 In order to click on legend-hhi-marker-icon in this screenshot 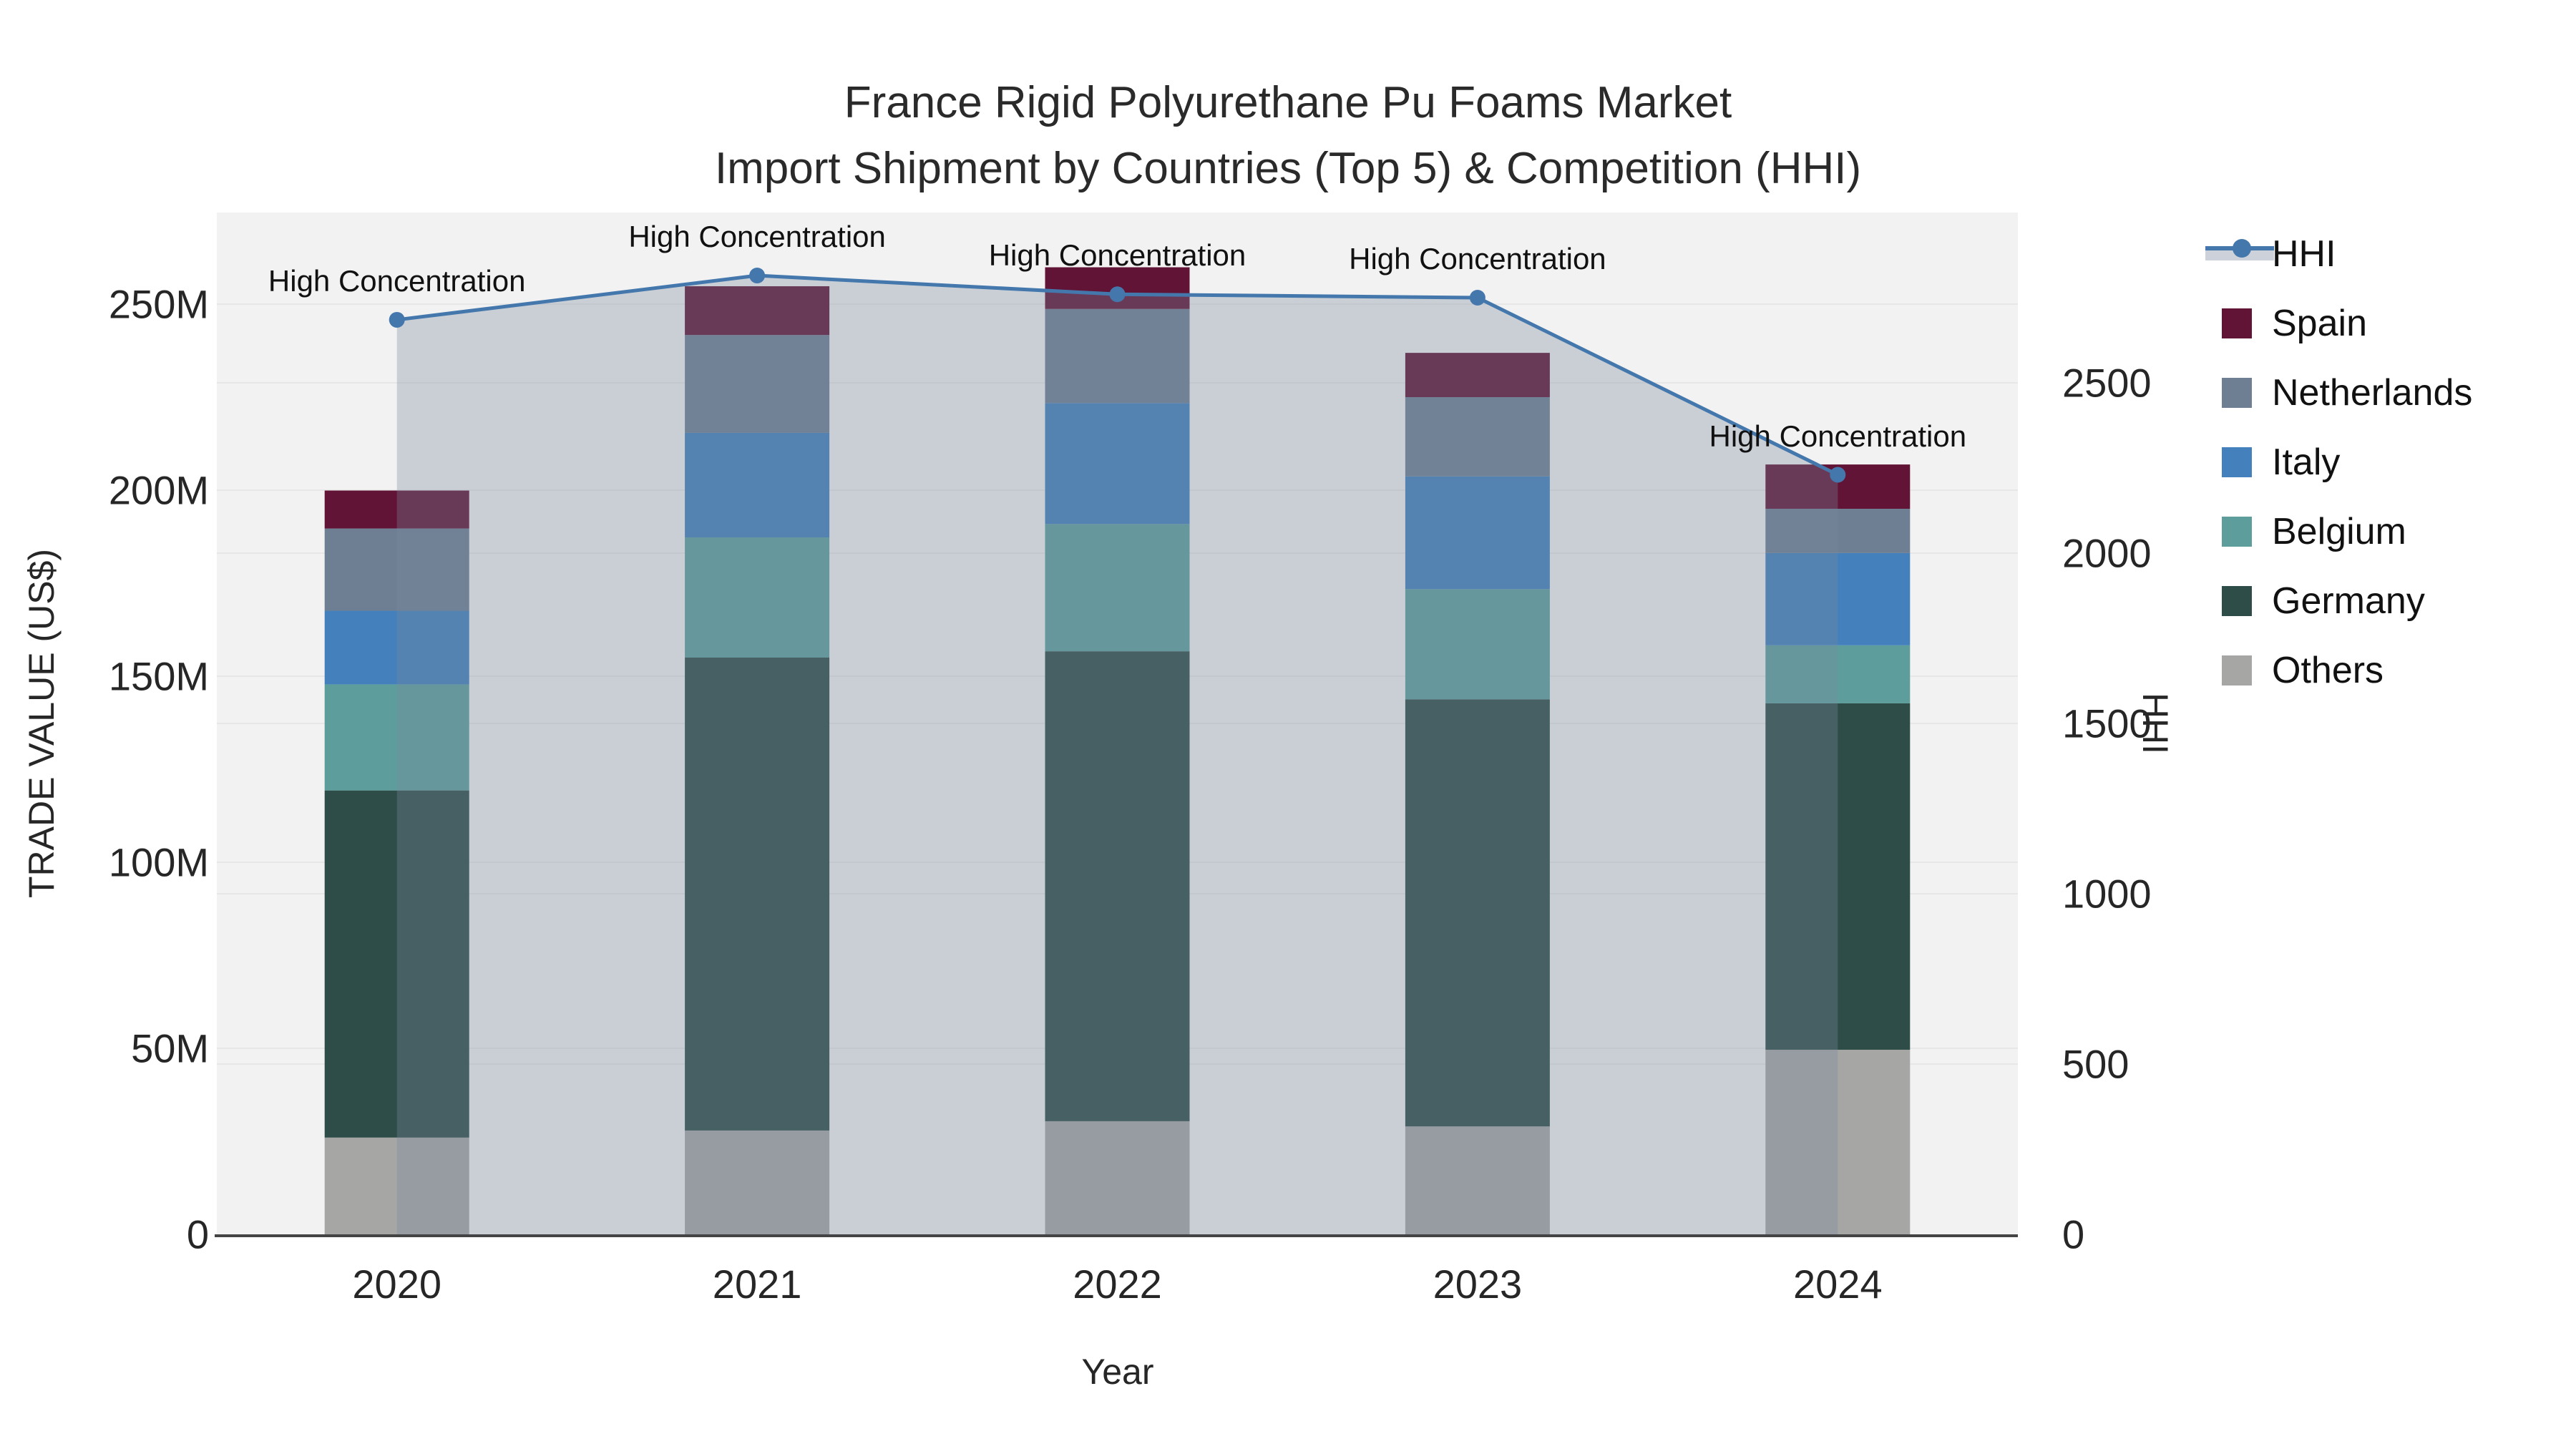, I will do `click(2242, 248)`.